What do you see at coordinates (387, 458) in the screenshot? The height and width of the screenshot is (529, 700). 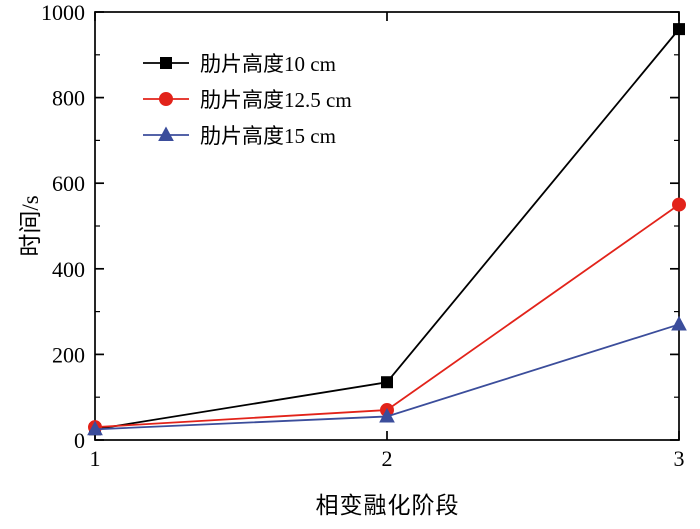 I see `svg-text: 2` at bounding box center [387, 458].